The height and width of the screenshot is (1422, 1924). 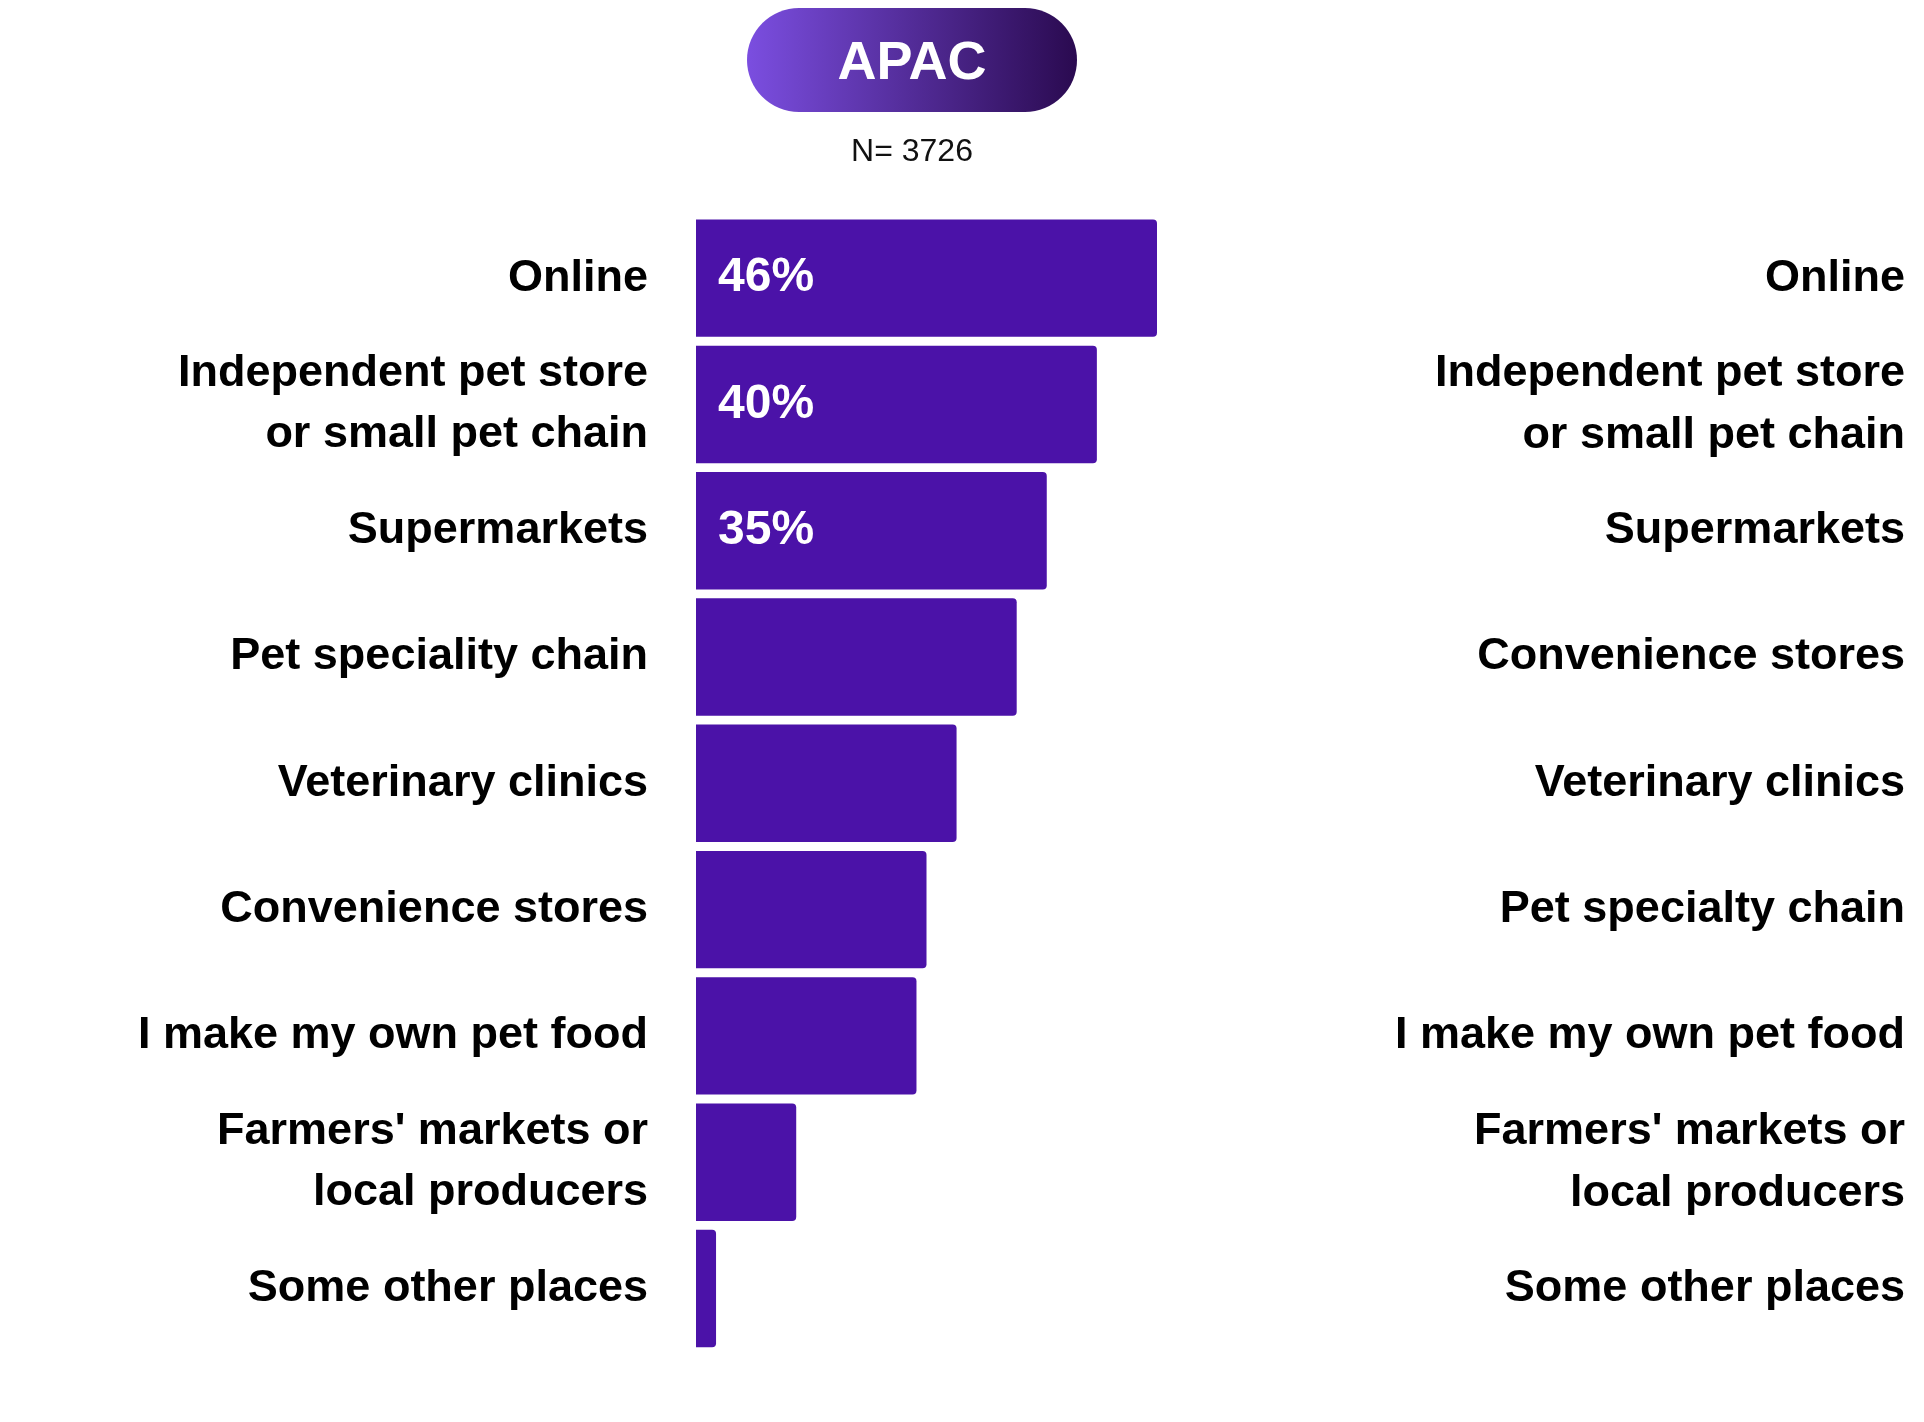 I want to click on y-tick-label: Veterinary clinics, so click(x=462, y=780).